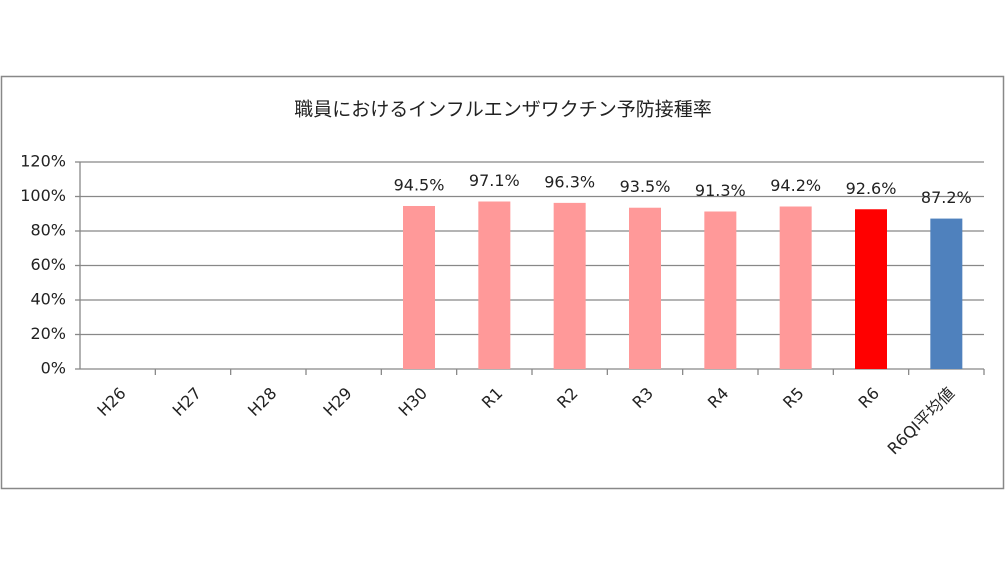  I want to click on y-tick-label: 0%, so click(53, 368).